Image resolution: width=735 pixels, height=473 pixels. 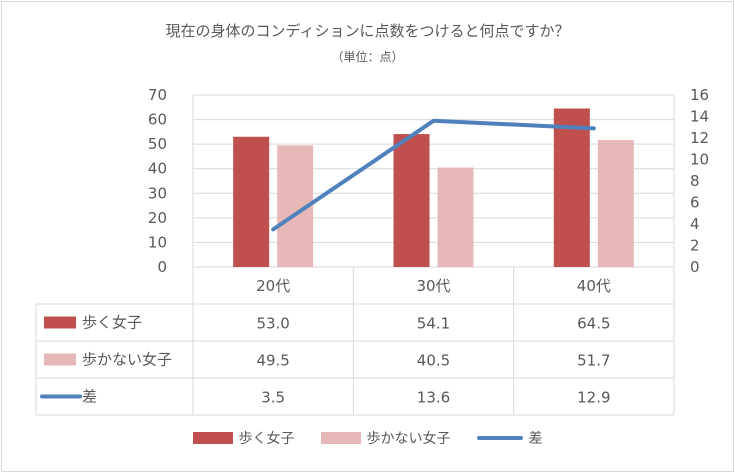 I want to click on table-value: 40.5, so click(x=433, y=361).